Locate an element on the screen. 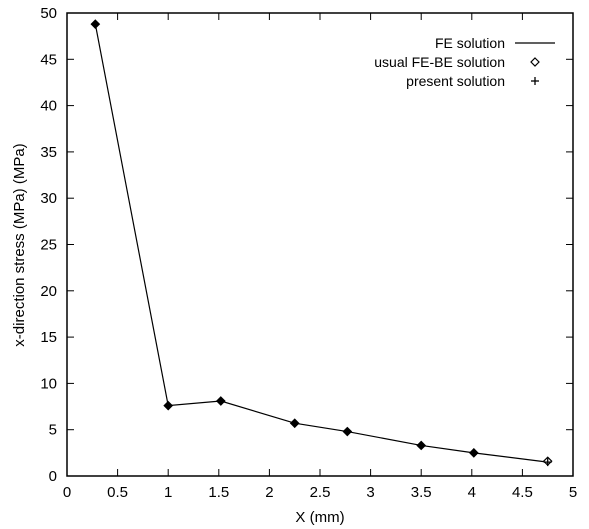 Image resolution: width=589 pixels, height=529 pixels. legend-plus-sample is located at coordinates (535, 81).